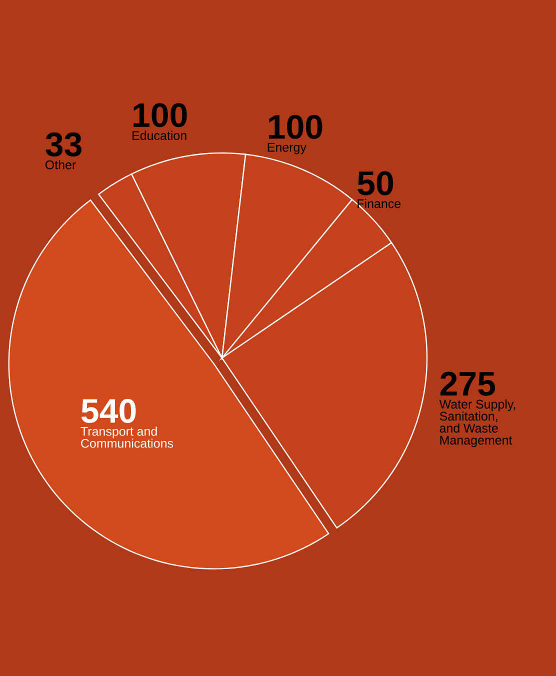 The height and width of the screenshot is (676, 556). I want to click on slice-label: Transport and Communications, so click(127, 437).